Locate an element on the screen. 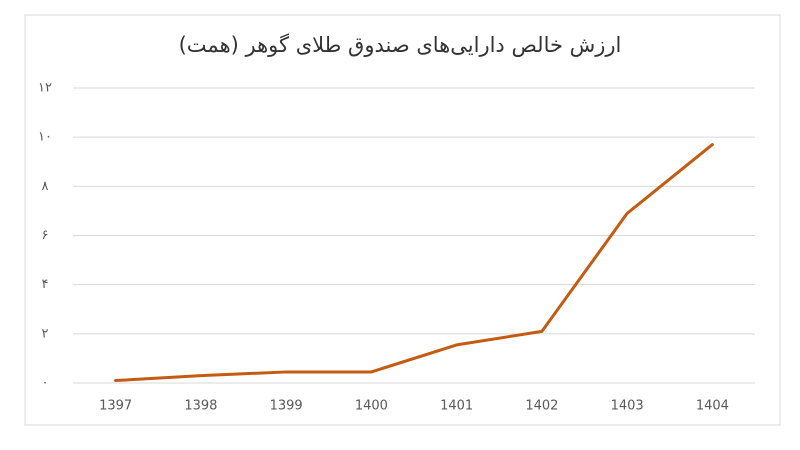 This screenshot has width=800, height=450. y-tick-label: ۴ is located at coordinates (45, 284).